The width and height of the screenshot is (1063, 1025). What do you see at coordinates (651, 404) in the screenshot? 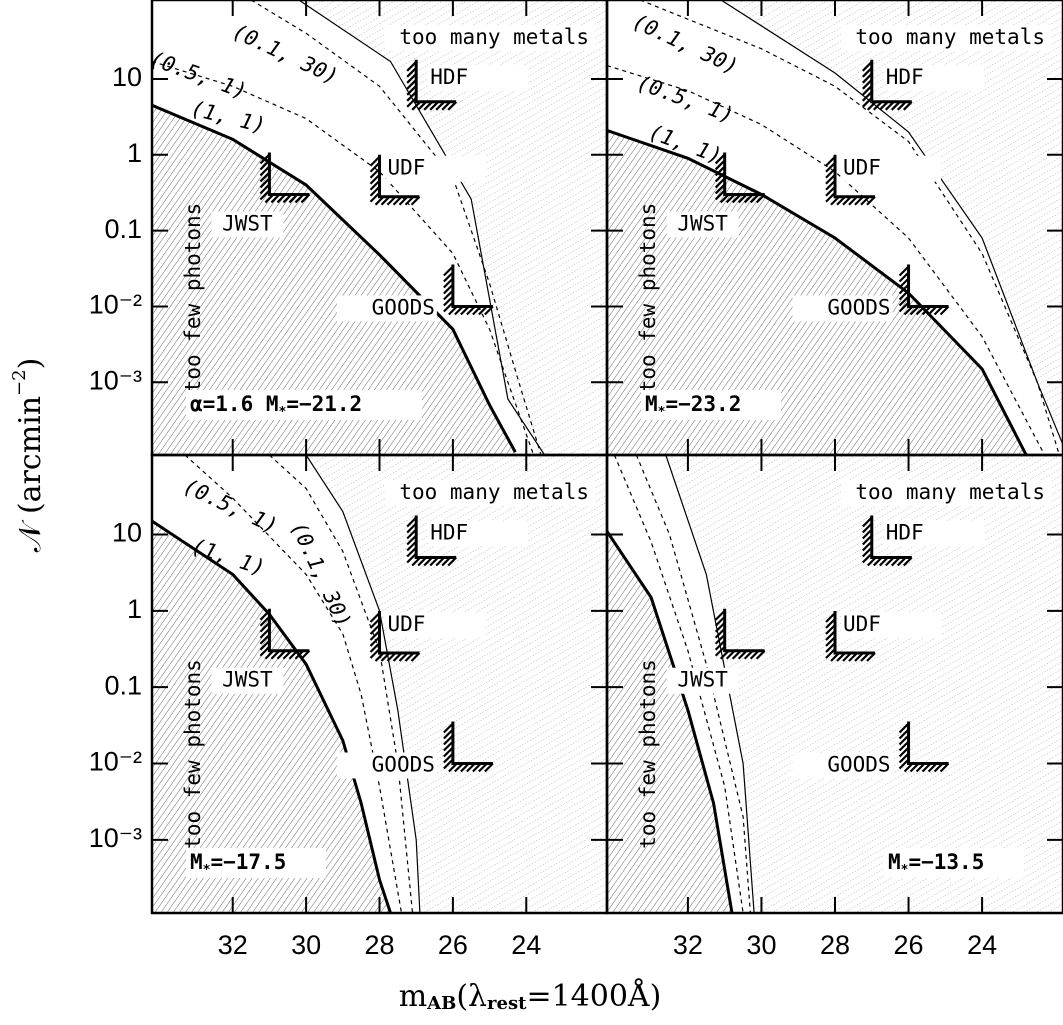
I see `annotation-part: M` at bounding box center [651, 404].